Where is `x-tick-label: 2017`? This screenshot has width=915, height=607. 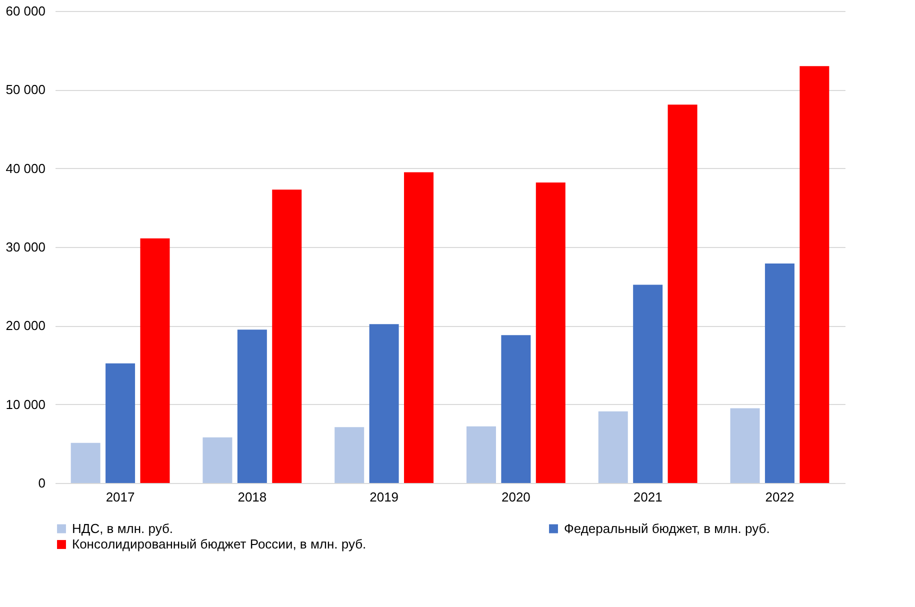
x-tick-label: 2017 is located at coordinates (120, 497).